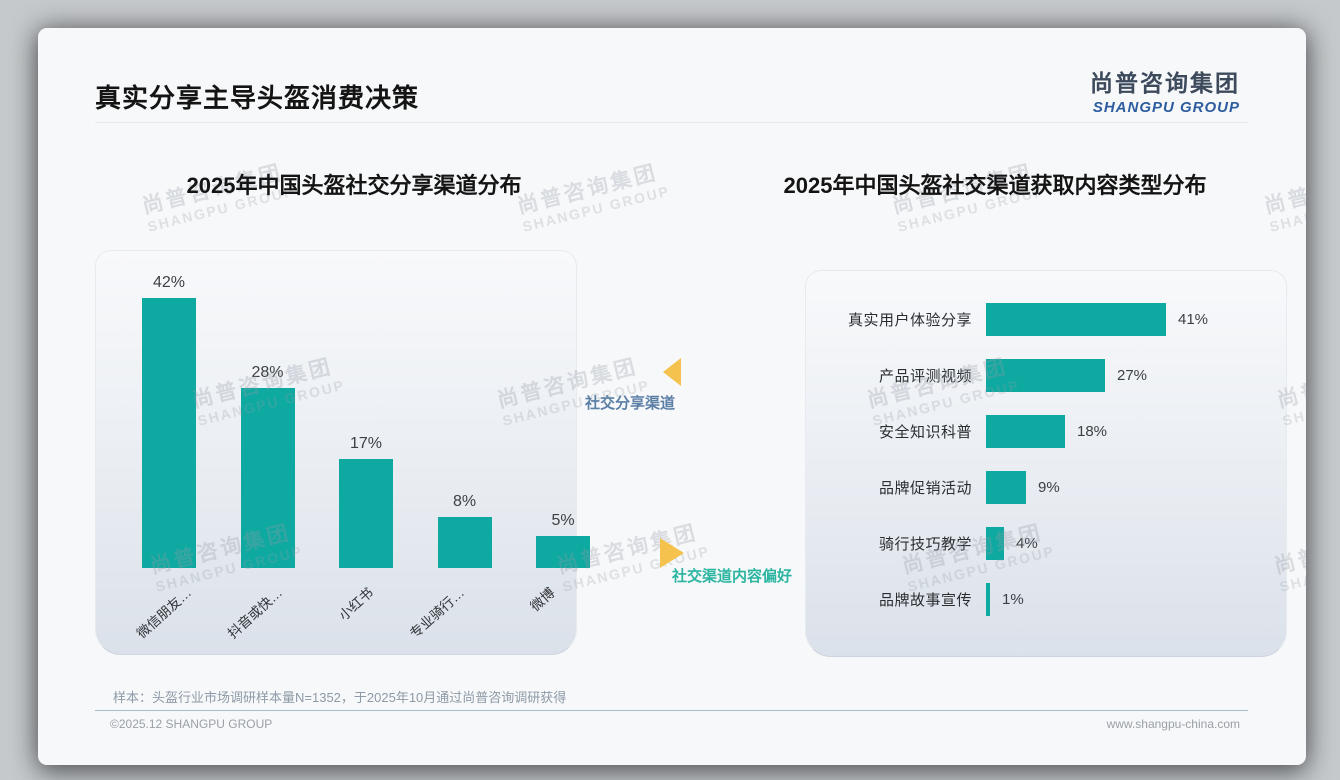  I want to click on horizontal-bar-row: 产品评测视频 27%, so click(1046, 375).